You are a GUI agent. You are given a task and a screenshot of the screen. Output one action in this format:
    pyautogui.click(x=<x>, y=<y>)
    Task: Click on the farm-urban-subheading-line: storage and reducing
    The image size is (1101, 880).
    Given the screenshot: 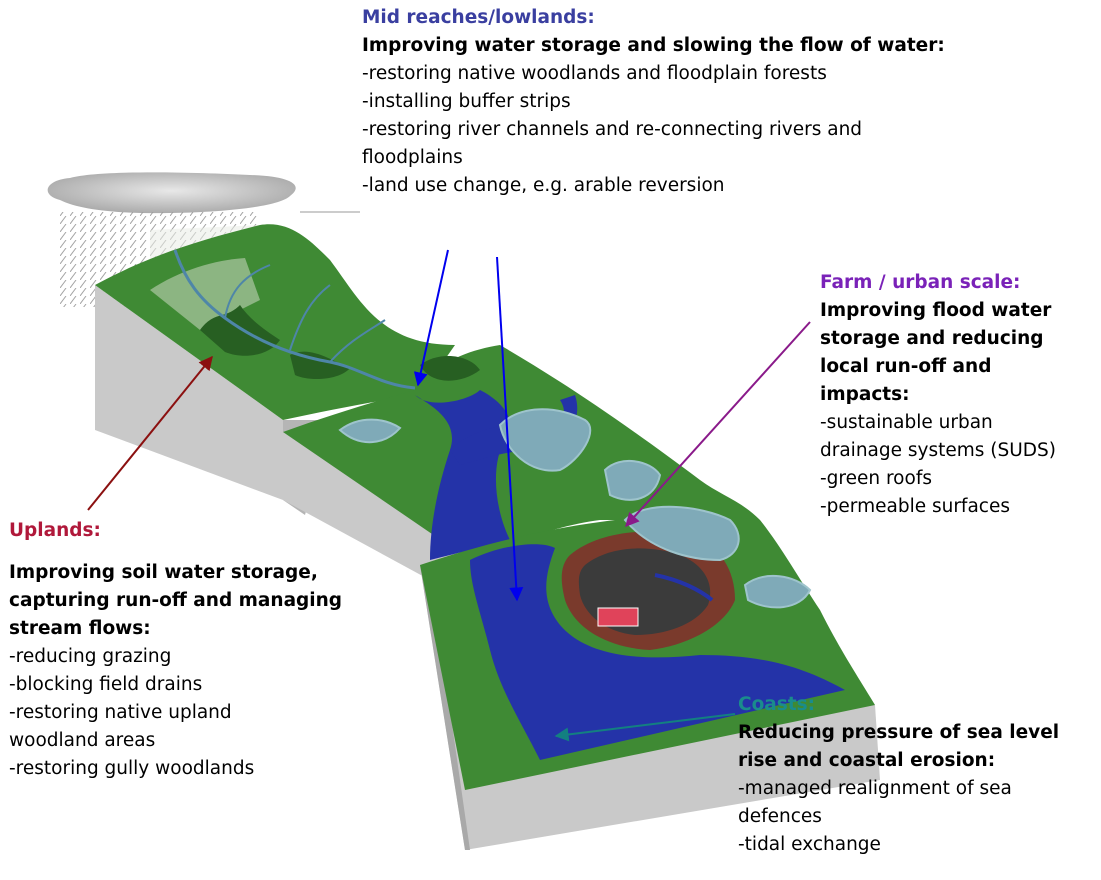 What is the action you would take?
    pyautogui.click(x=932, y=338)
    